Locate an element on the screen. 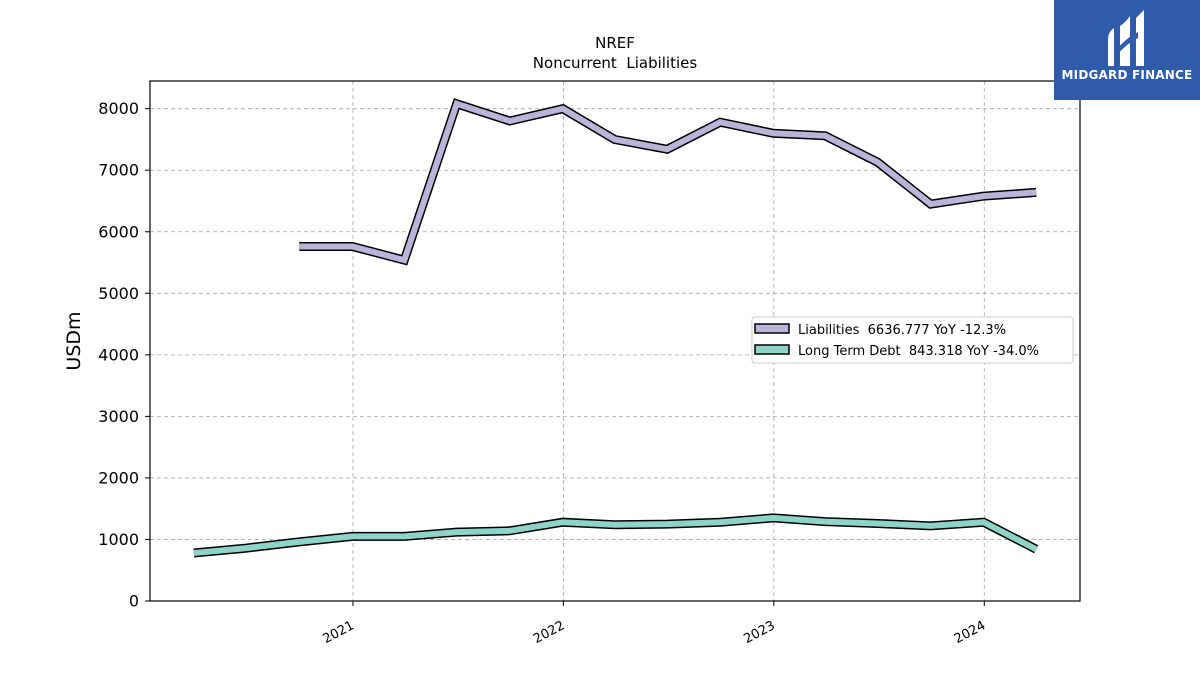 The width and height of the screenshot is (1200, 675). series-line-liabilities is located at coordinates (668, 182).